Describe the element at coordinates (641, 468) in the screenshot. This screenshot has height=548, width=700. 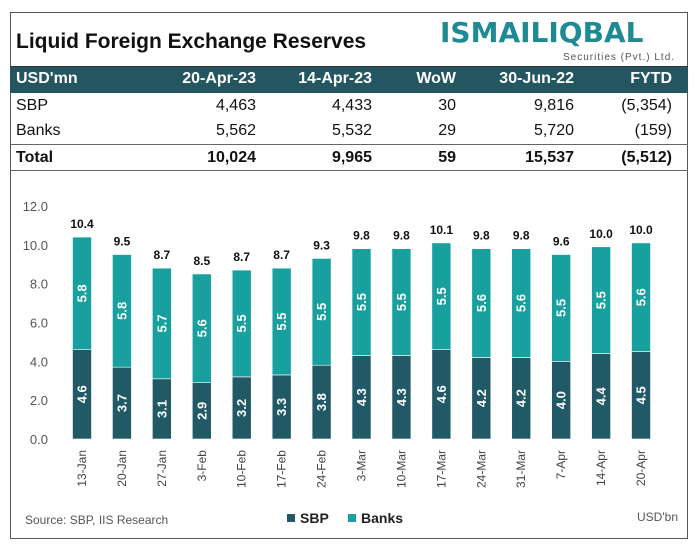
I see `x-tick-label: 20-Apr` at that location.